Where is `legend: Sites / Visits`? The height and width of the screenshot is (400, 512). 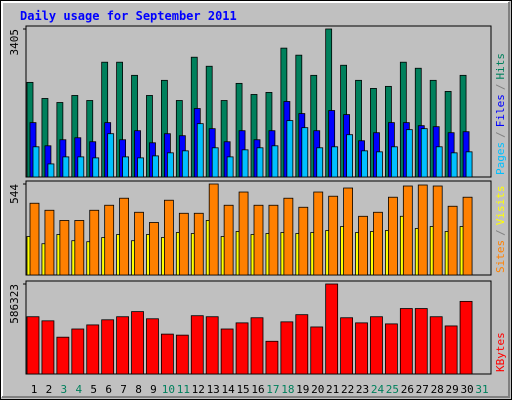 legend: Sites / Visits is located at coordinates (500, 230).